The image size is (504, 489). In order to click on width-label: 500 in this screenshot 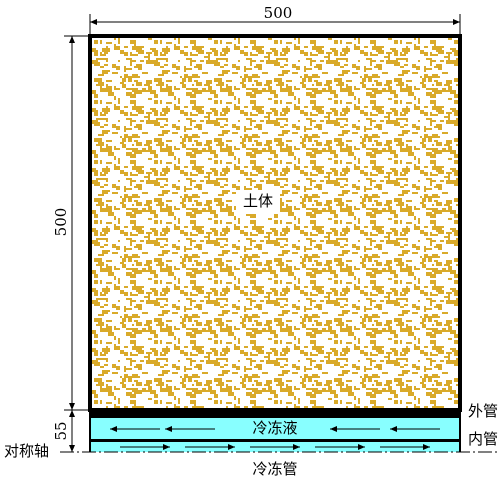, I will do `click(278, 13)`.